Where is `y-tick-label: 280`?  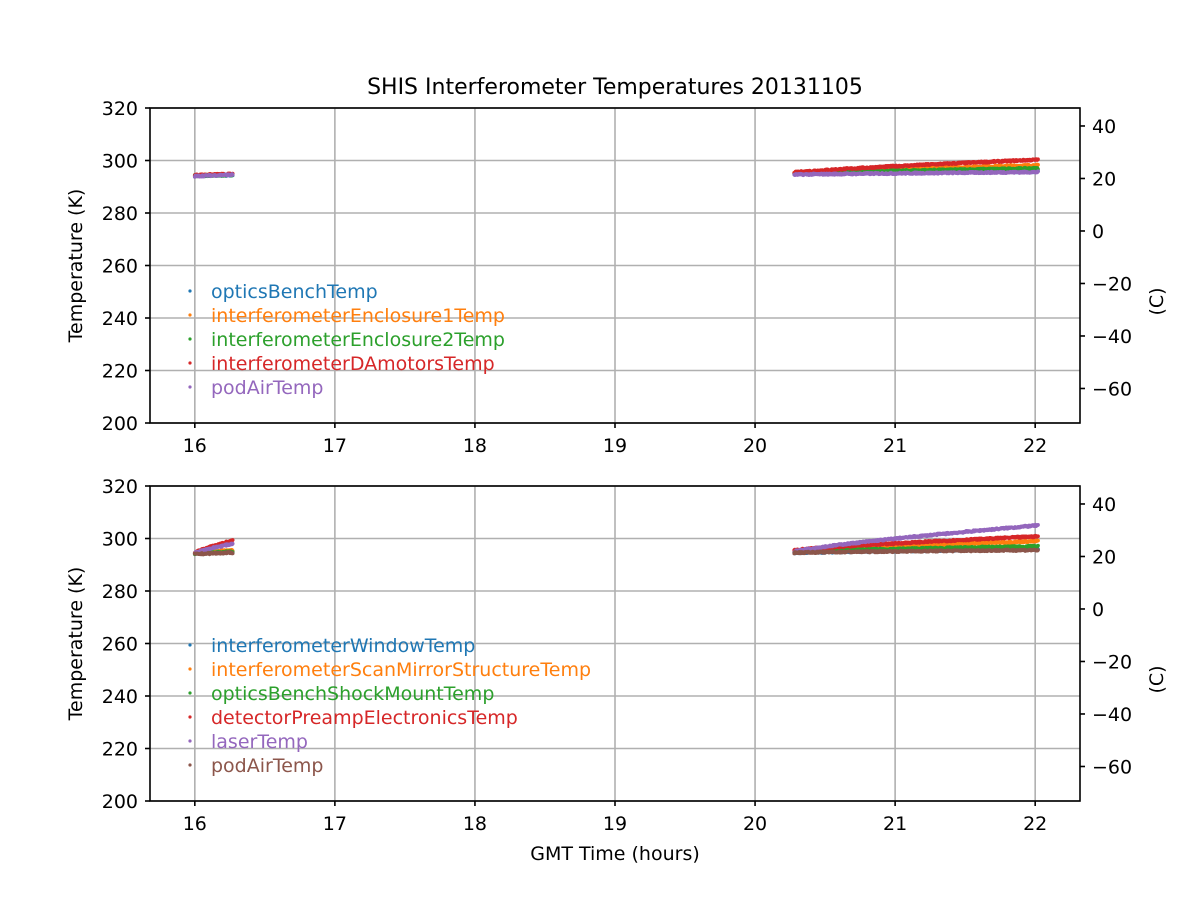
y-tick-label: 280 is located at coordinates (120, 214).